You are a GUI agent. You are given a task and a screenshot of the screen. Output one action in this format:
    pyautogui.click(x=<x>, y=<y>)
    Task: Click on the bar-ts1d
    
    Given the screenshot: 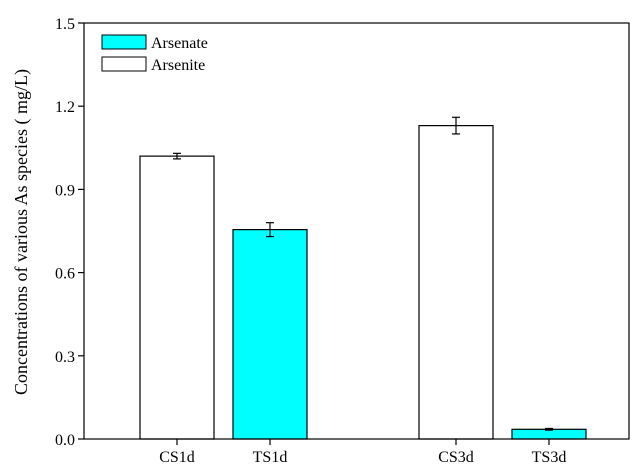 What is the action you would take?
    pyautogui.click(x=270, y=334)
    